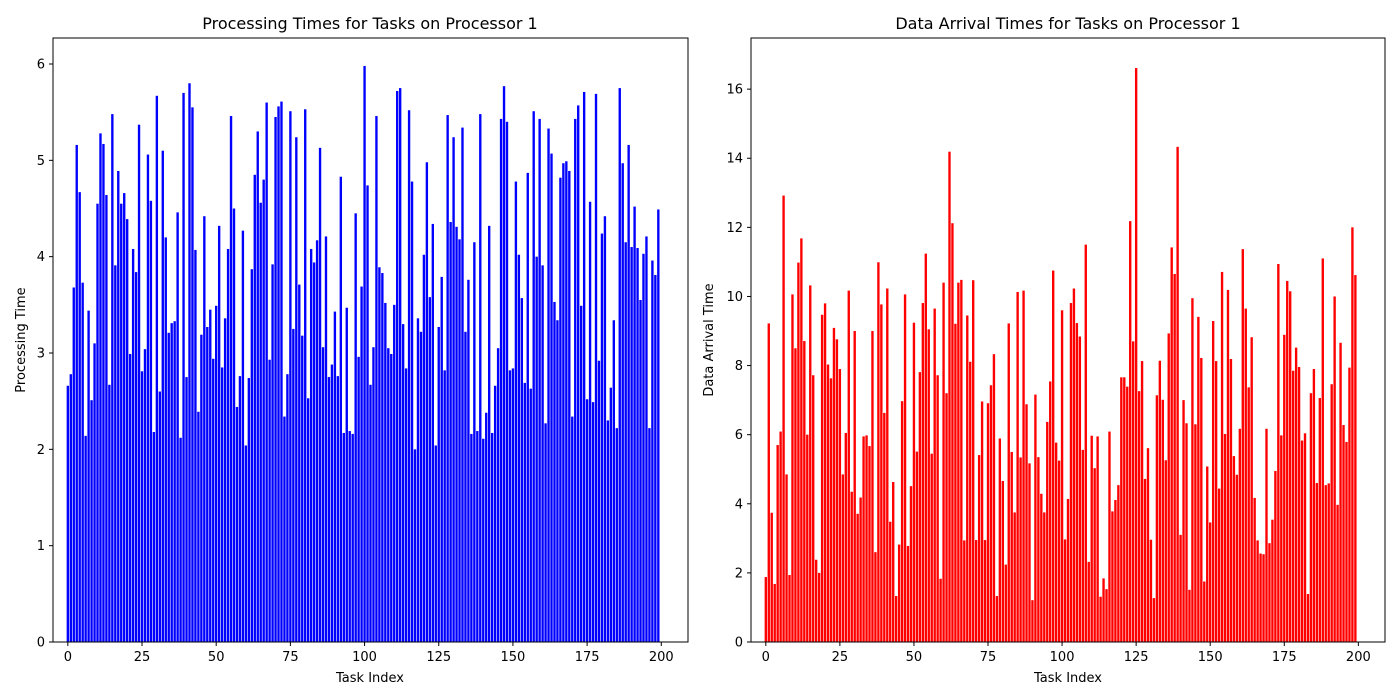 The image size is (1400, 700). I want to click on y-axis-ticks: 0 1 2 3 4 5 6, so click(45, 354).